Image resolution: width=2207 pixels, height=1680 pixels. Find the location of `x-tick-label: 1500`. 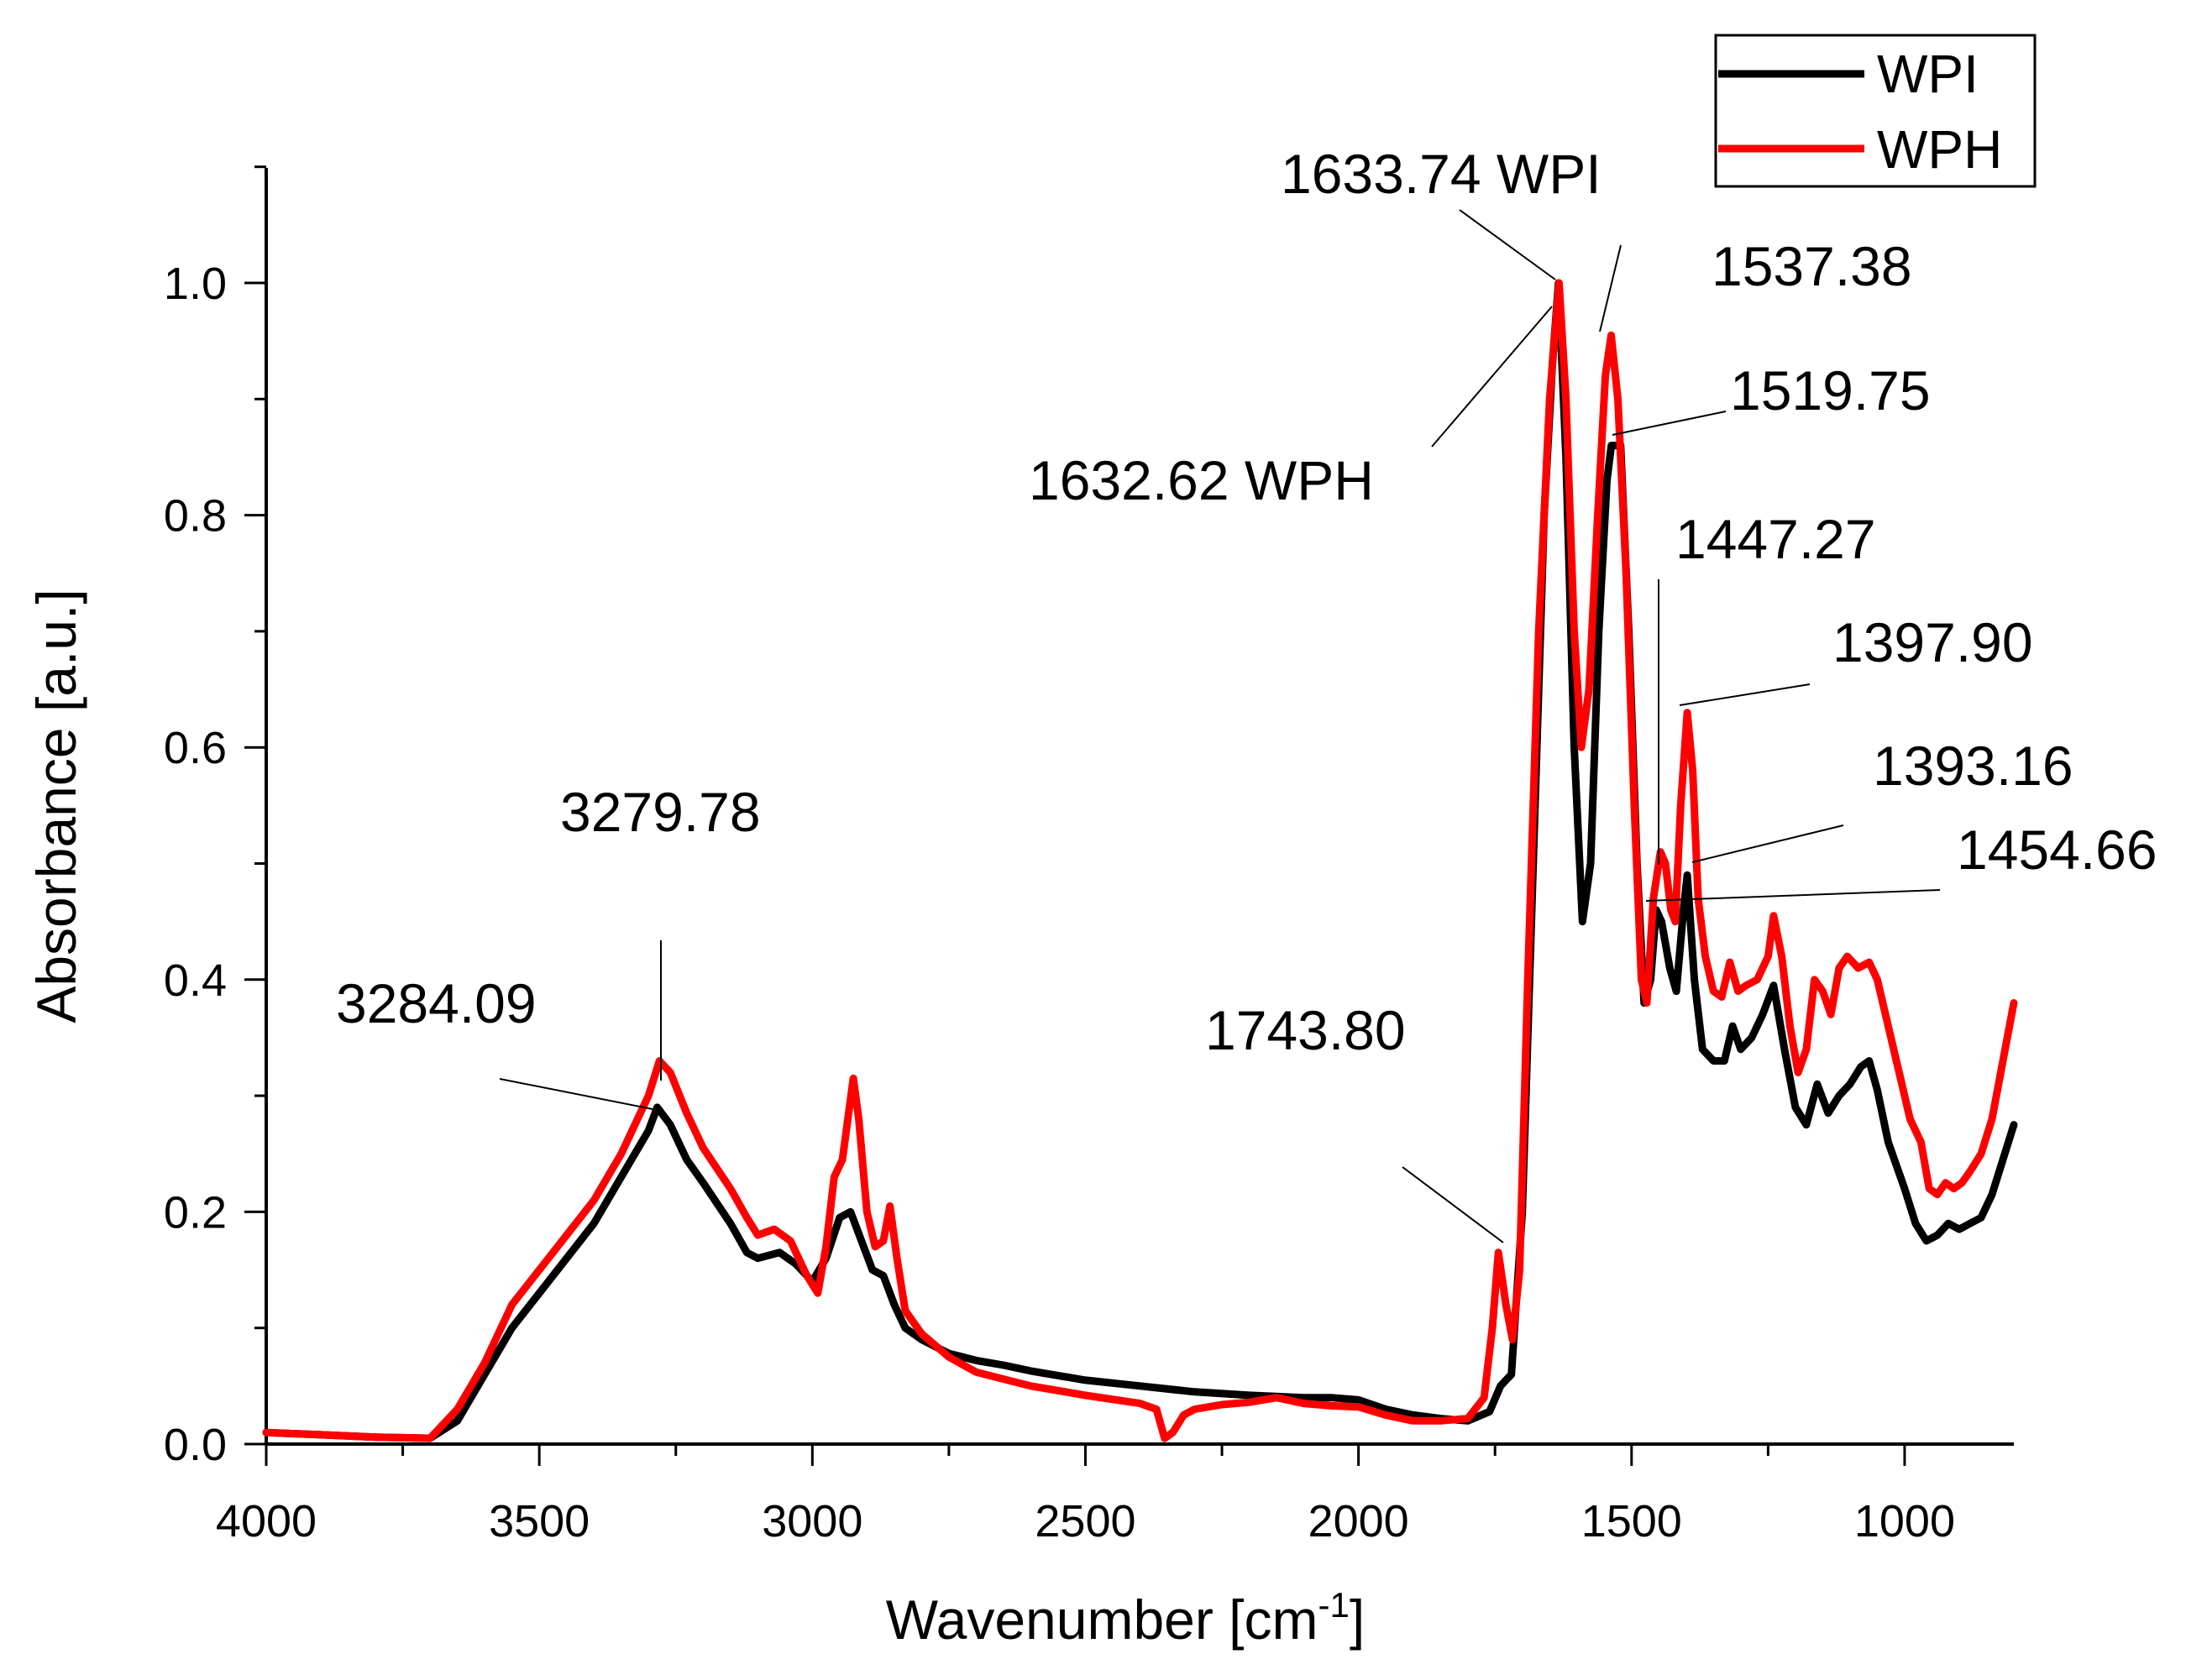

x-tick-label: 1500 is located at coordinates (1631, 1521).